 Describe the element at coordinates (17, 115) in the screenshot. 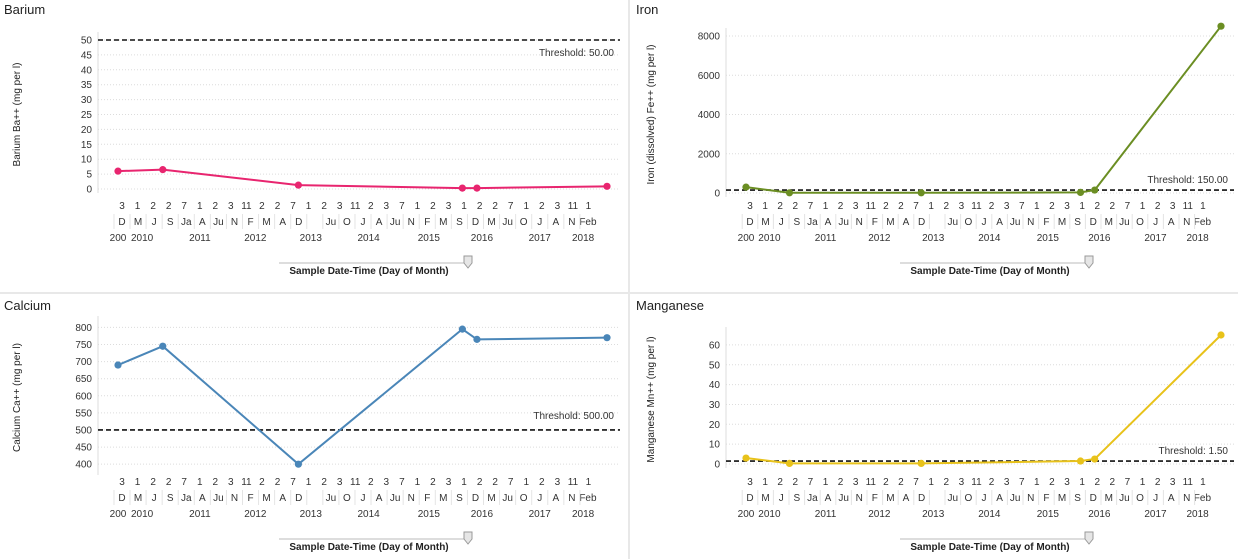

I see `y-axis-label: Barium Ba++ (mg per l)` at that location.